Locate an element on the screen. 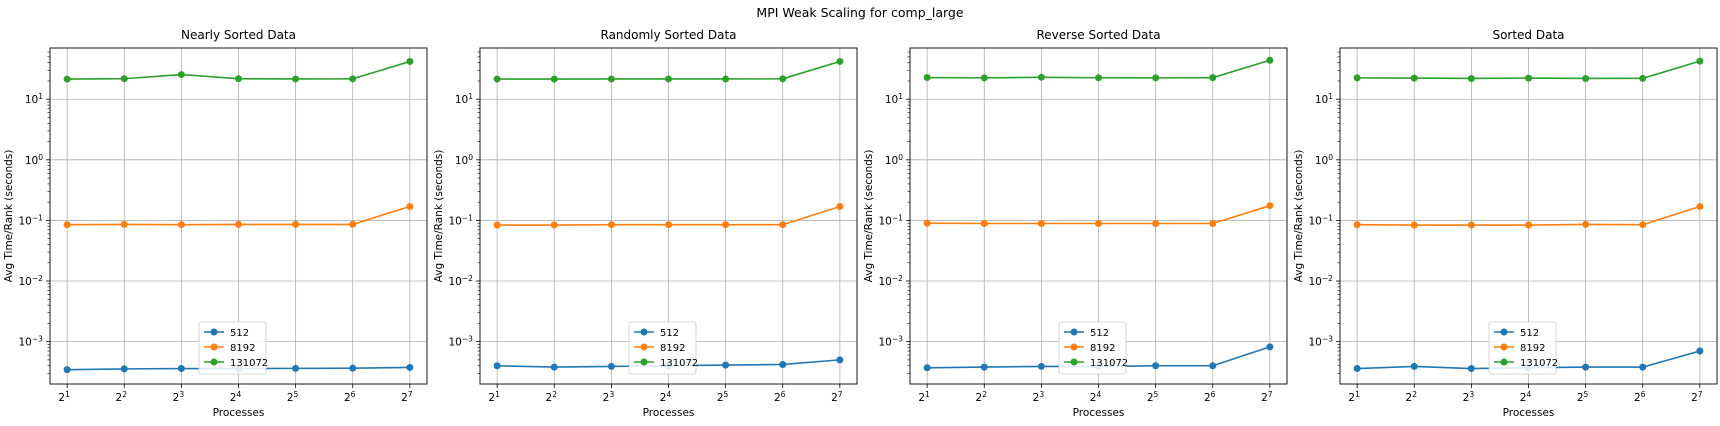 Image resolution: width=1720 pixels, height=426 pixels. subplot-title: Randomly Sorted Data is located at coordinates (669, 35).